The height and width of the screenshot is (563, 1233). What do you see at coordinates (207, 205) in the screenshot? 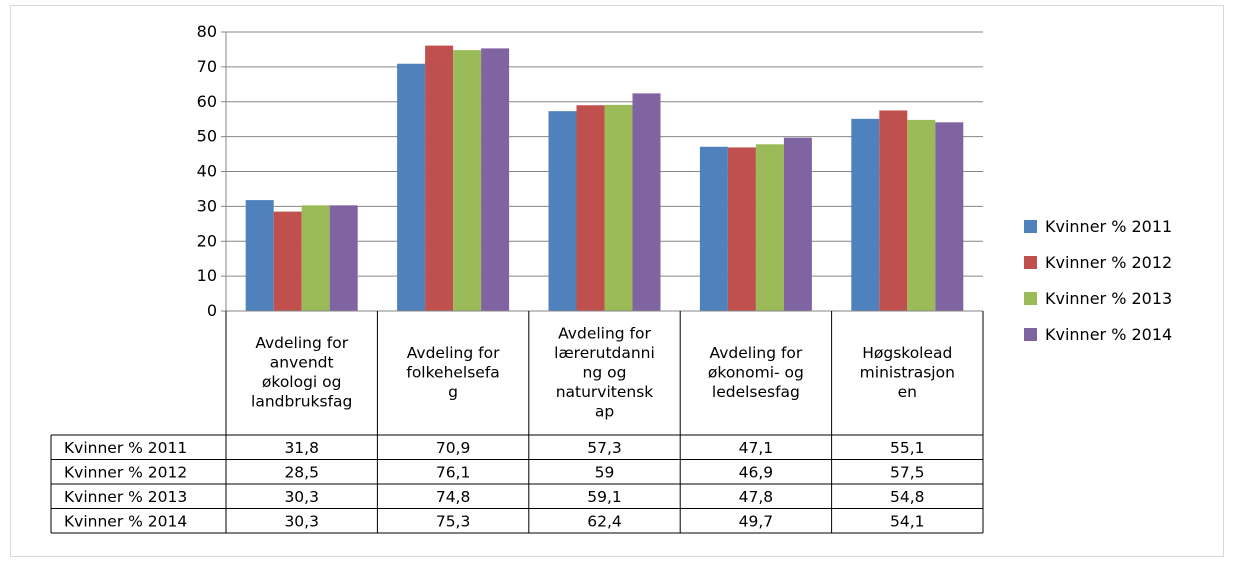
I see `y-tick-label: 30` at bounding box center [207, 205].